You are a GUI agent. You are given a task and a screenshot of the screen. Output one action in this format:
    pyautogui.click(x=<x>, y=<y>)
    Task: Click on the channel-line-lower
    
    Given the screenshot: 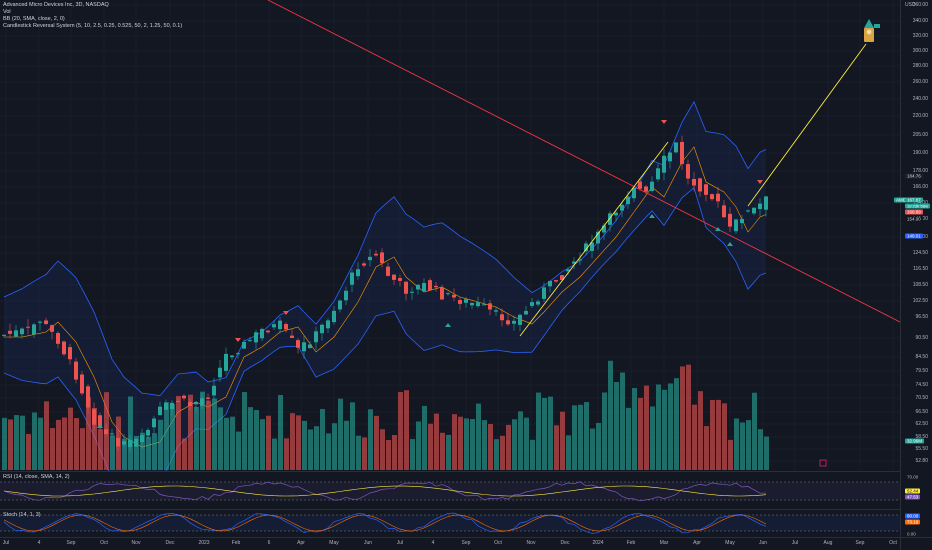 What is the action you would take?
    pyautogui.click(x=594, y=239)
    